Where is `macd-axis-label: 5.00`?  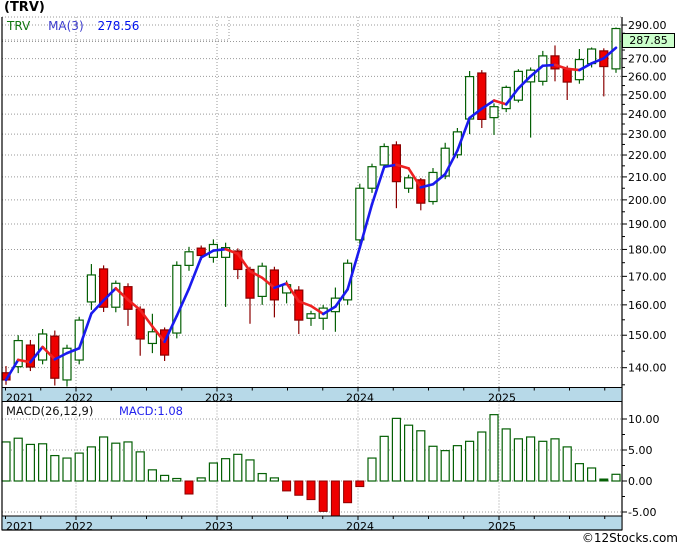
macd-axis-label: 5.00 is located at coordinates (640, 450).